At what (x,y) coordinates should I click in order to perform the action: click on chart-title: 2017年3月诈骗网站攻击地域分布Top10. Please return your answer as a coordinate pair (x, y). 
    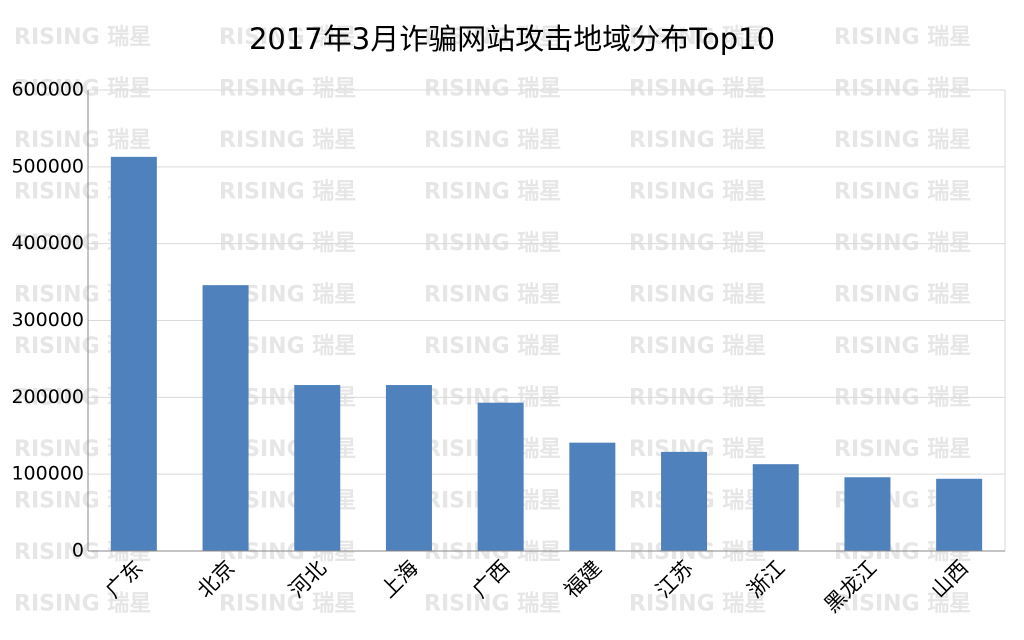
    Looking at the image, I should click on (512, 39).